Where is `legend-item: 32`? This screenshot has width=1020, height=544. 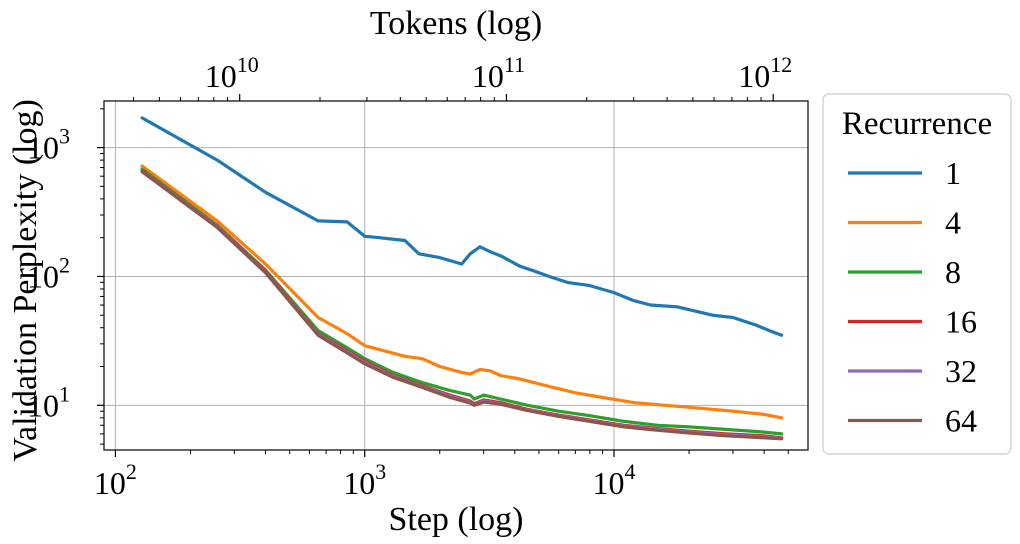
legend-item: 32 is located at coordinates (912, 371).